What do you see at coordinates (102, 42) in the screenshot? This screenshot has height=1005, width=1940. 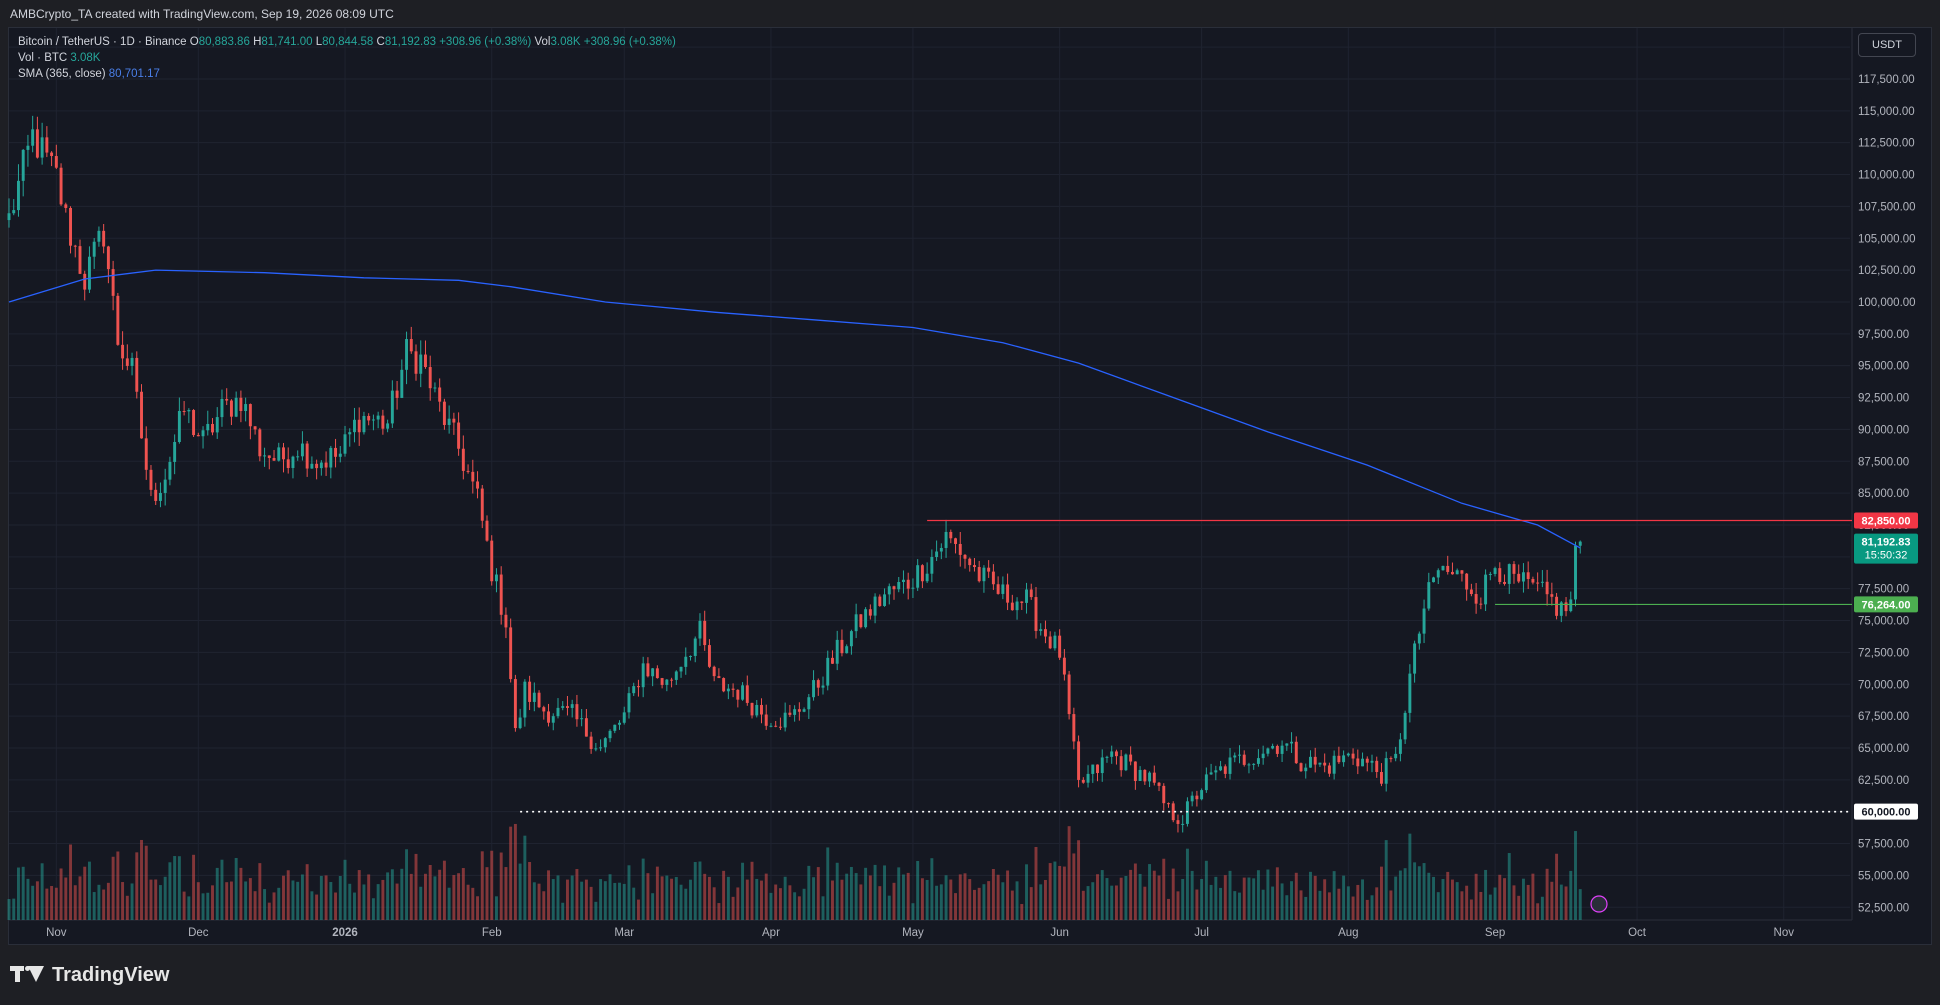 I see `symbol-label: Bitcoin / TetherUS · 1D · Binance` at bounding box center [102, 42].